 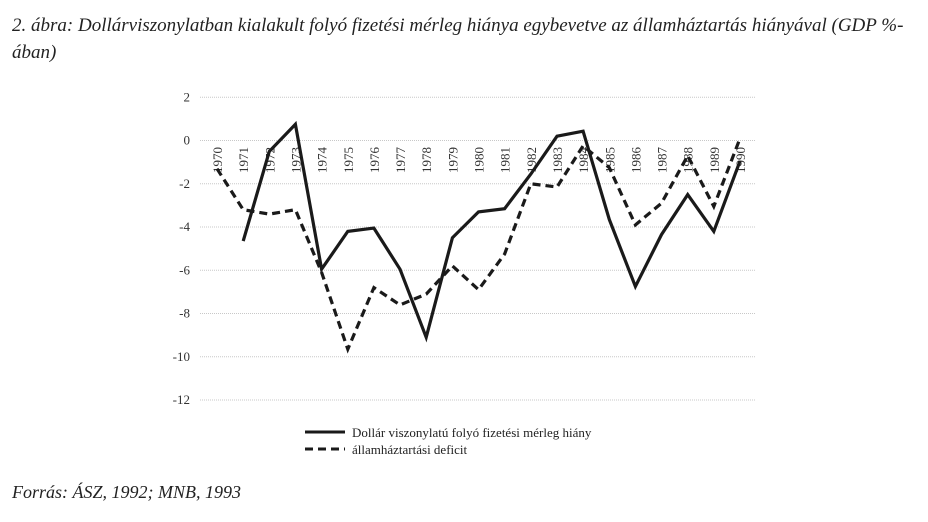 I want to click on x-tick-label: 1989, so click(x=714, y=160).